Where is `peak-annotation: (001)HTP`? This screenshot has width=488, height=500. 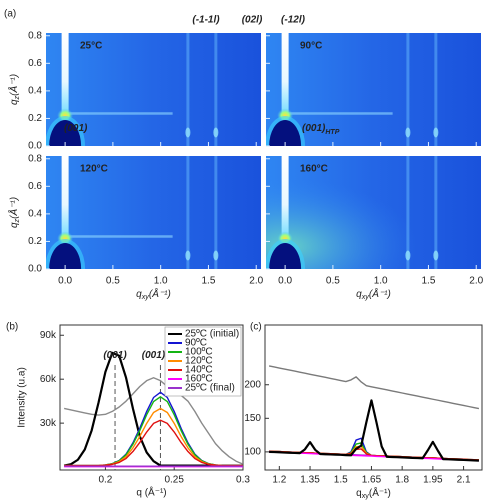 peak-annotation: (001)HTP is located at coordinates (321, 129).